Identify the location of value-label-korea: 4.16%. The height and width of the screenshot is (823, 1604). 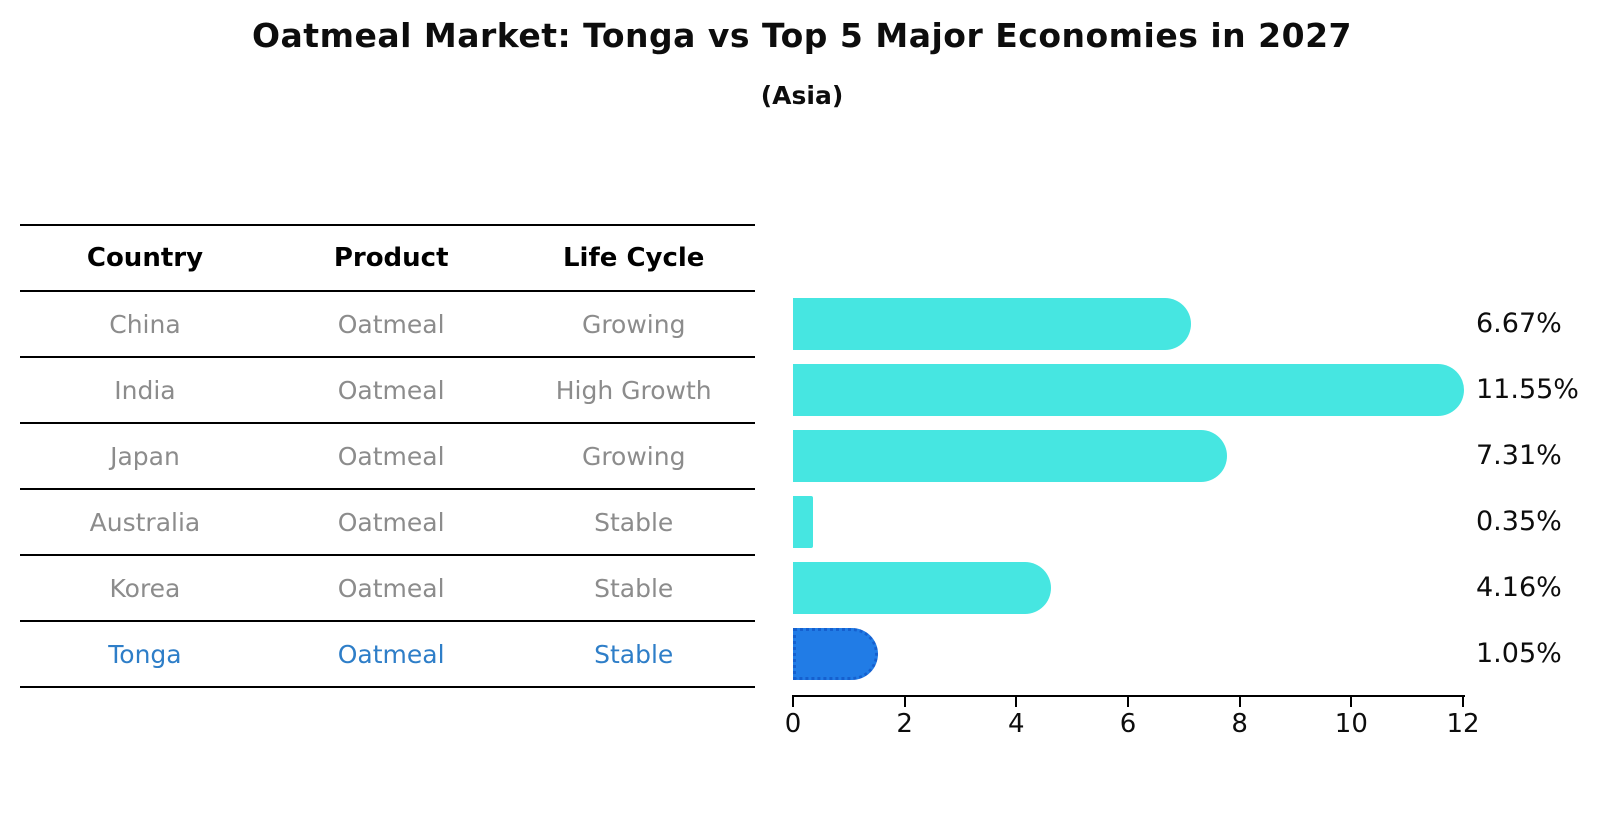
(1519, 587).